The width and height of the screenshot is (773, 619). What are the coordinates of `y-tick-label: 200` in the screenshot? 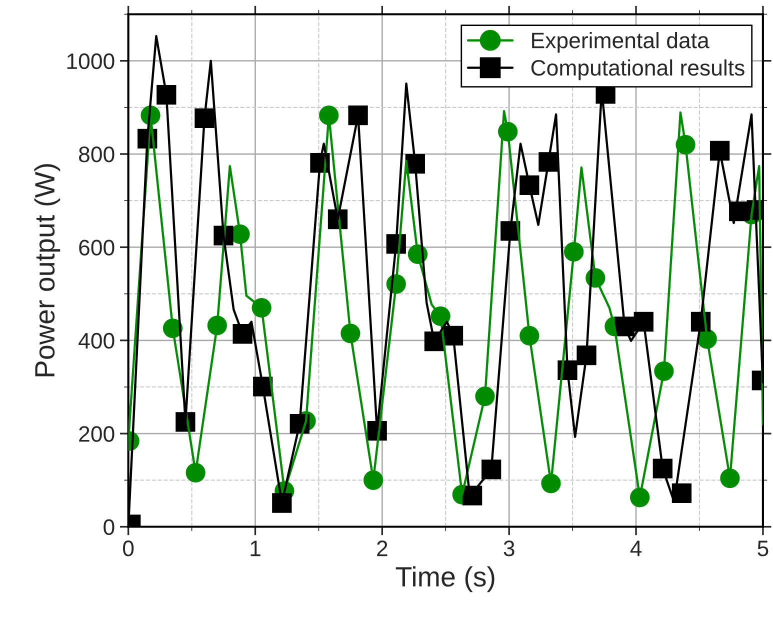 It's located at (96, 434).